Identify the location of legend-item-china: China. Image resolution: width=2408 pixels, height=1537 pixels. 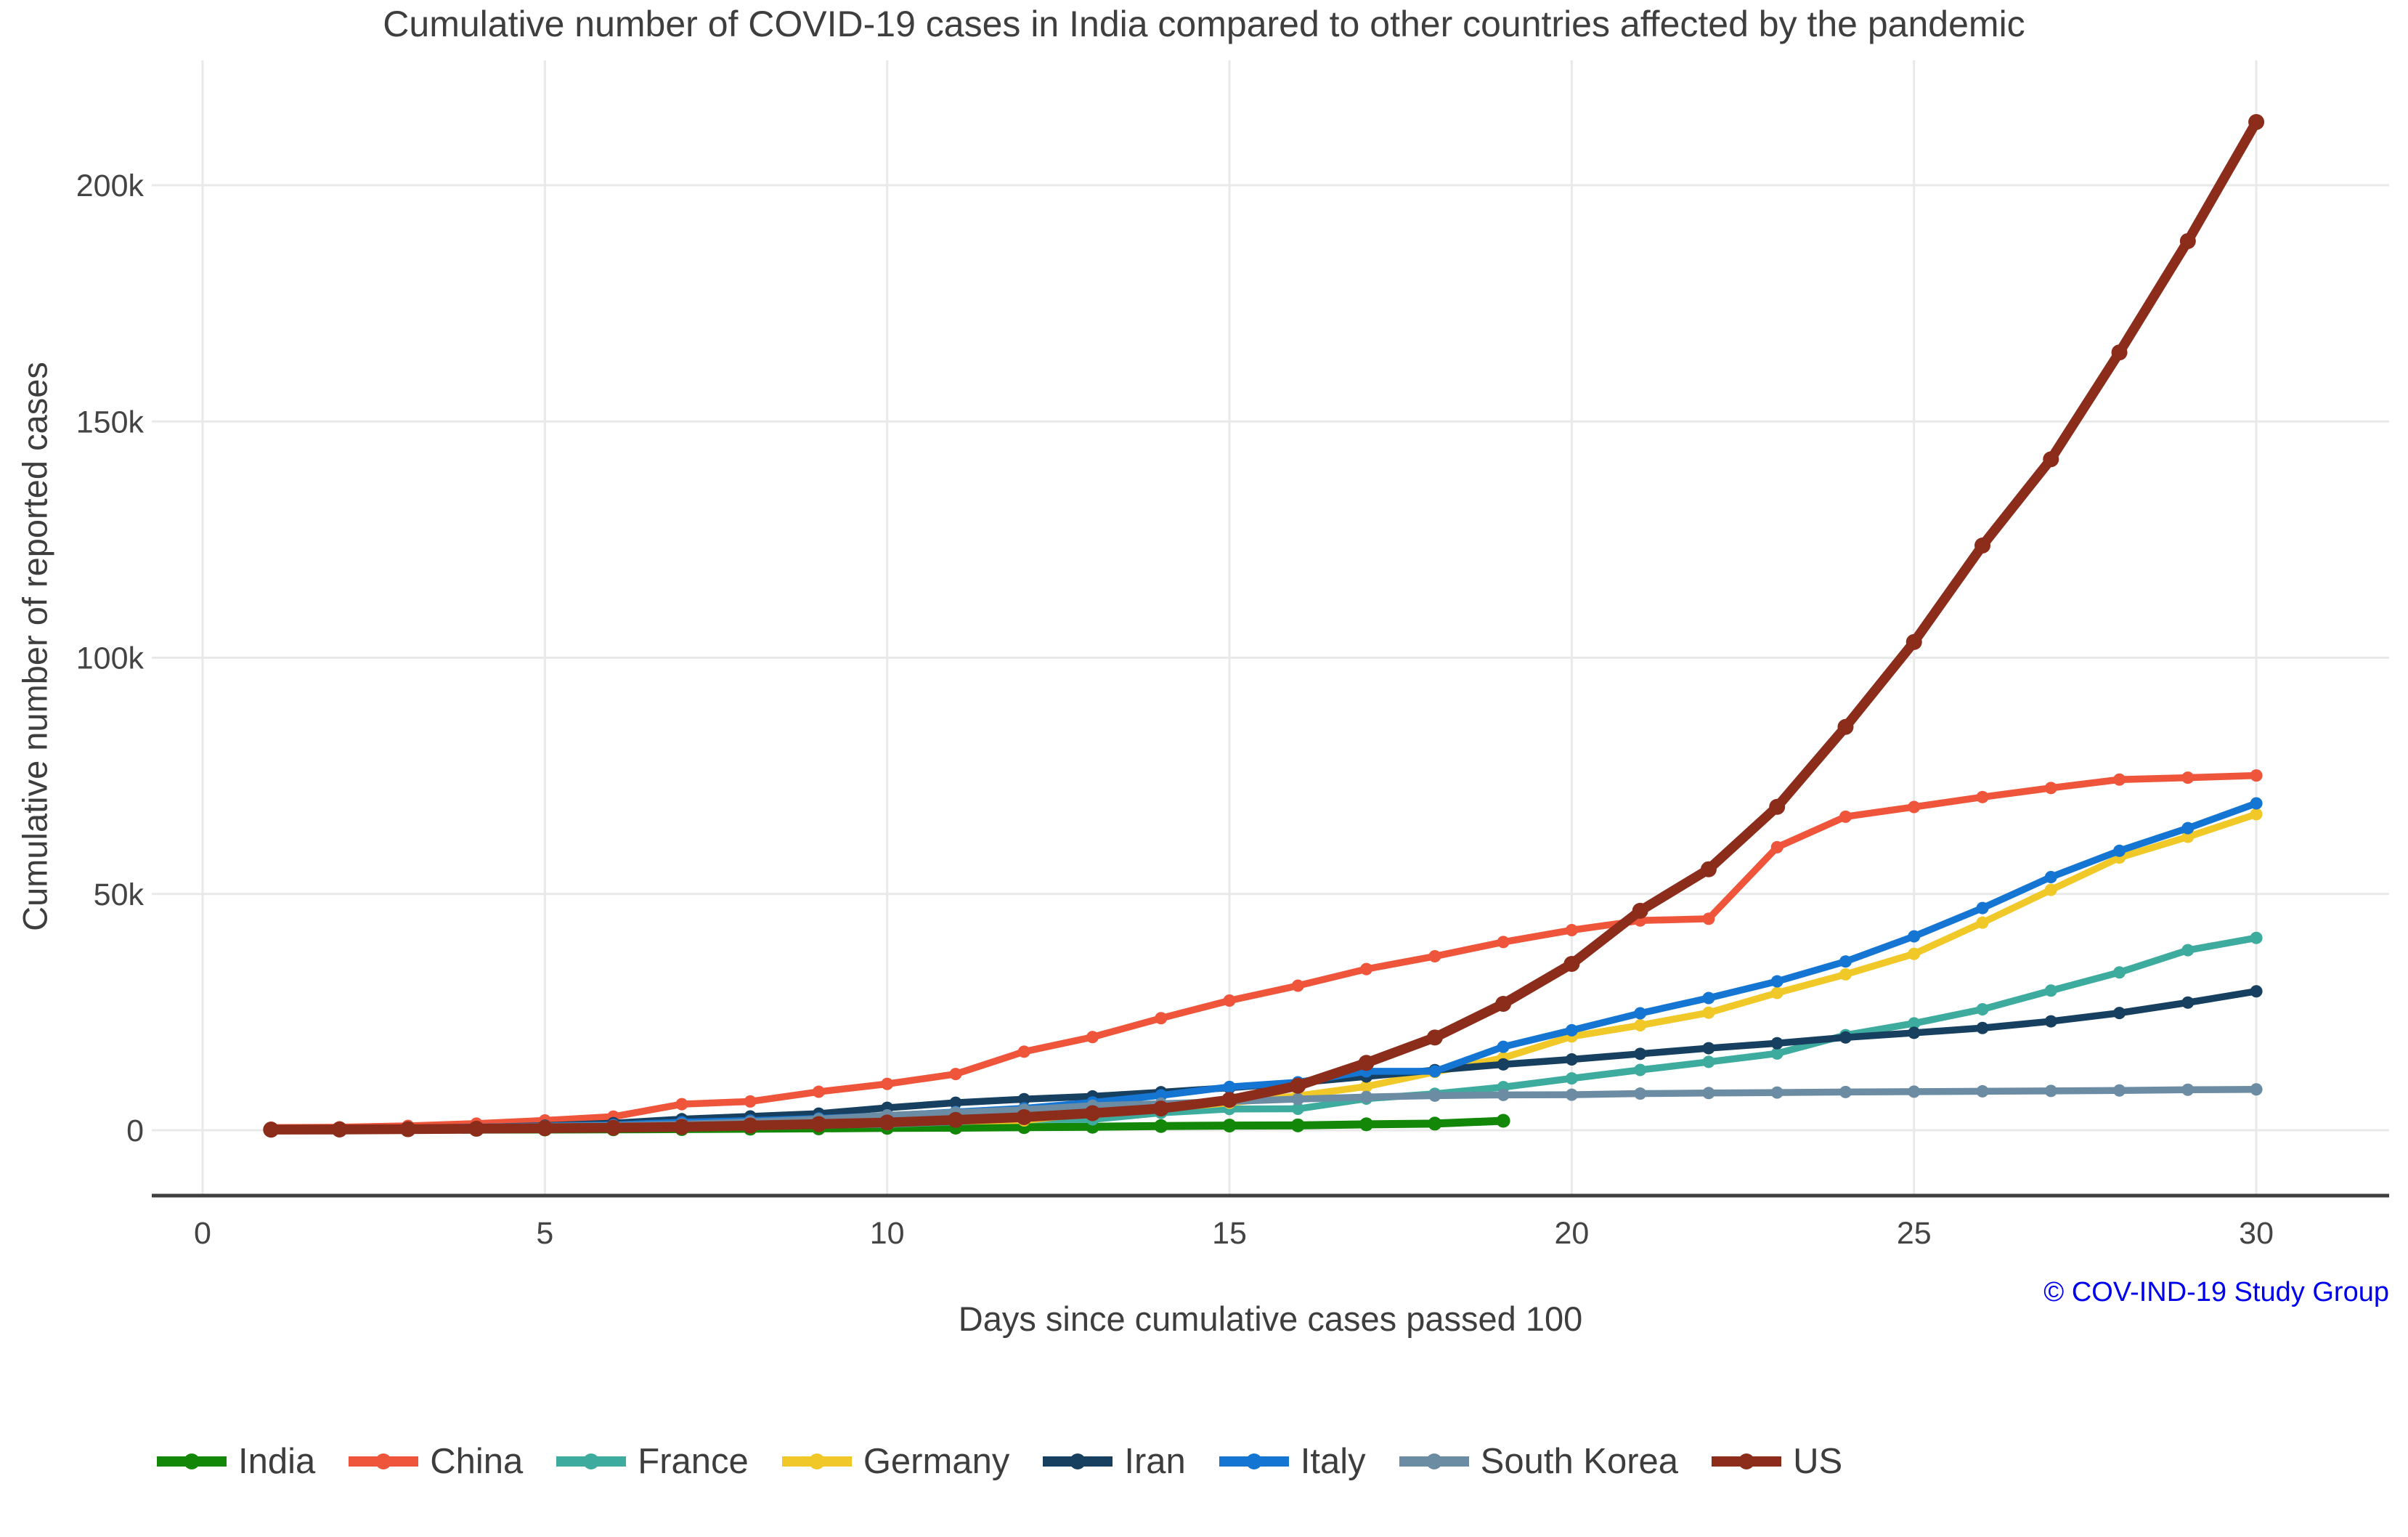
(436, 1461).